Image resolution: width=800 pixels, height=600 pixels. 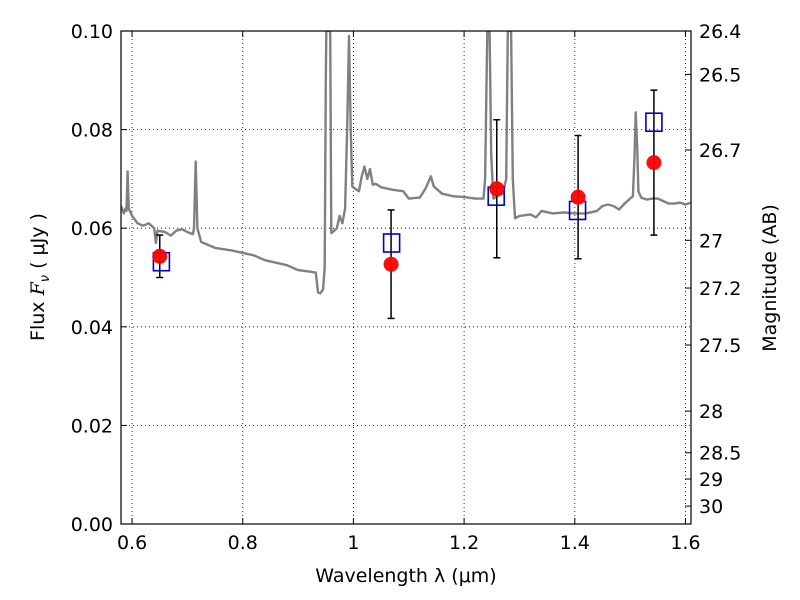 What do you see at coordinates (464, 543) in the screenshot?
I see `x-tick-label: 1.2` at bounding box center [464, 543].